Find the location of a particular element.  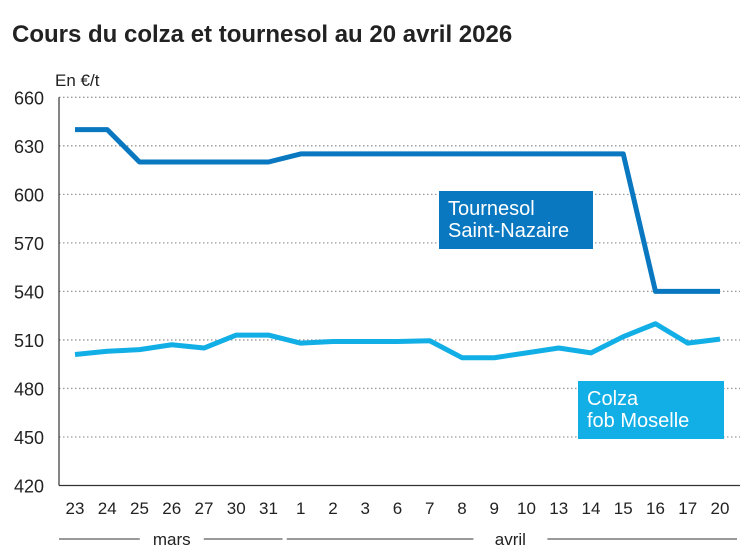

legend-label: fob Moselle is located at coordinates (638, 421).